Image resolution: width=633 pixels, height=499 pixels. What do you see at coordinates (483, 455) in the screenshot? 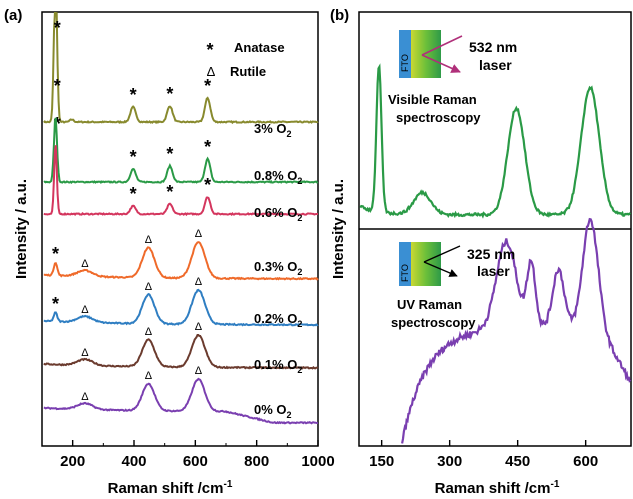
I see `panel-b-x-ticks: 150 300 450 600` at bounding box center [483, 455].